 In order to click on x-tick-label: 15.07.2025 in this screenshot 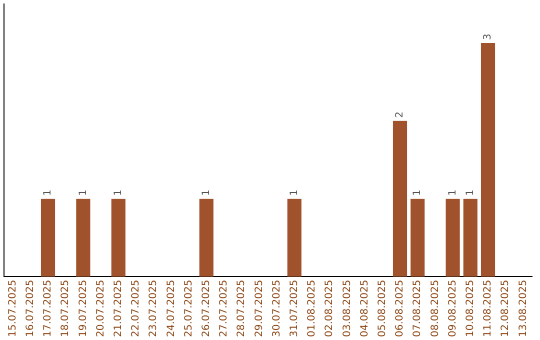, I will do `click(12, 309)`.